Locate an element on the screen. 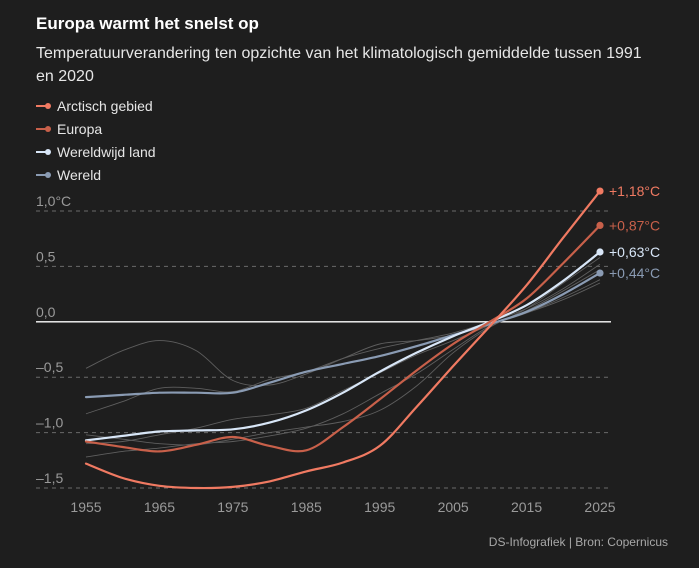 This screenshot has width=699, height=568. y-tick-label: 1,0°C is located at coordinates (53, 201).